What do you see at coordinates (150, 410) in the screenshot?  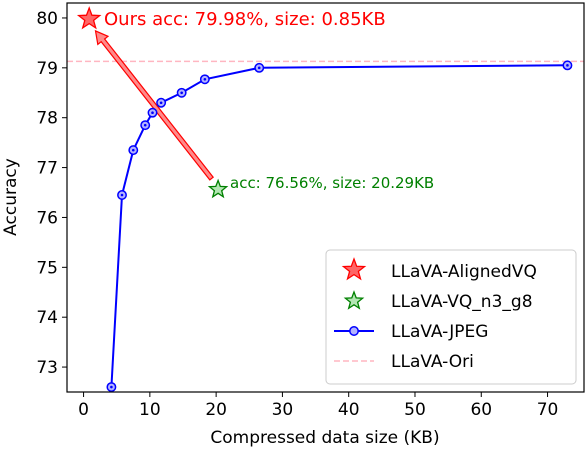 I see `x-tick-label: 10` at bounding box center [150, 410].